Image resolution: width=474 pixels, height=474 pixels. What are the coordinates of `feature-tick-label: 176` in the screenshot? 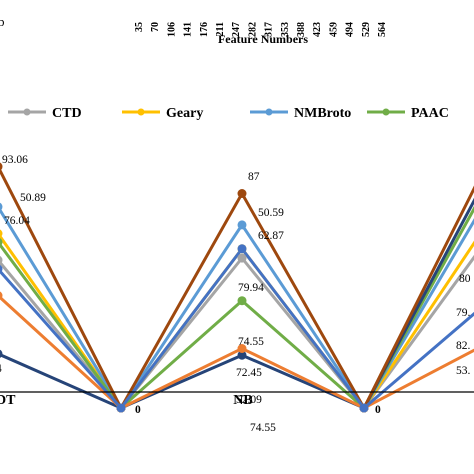 It's located at (204, 29).